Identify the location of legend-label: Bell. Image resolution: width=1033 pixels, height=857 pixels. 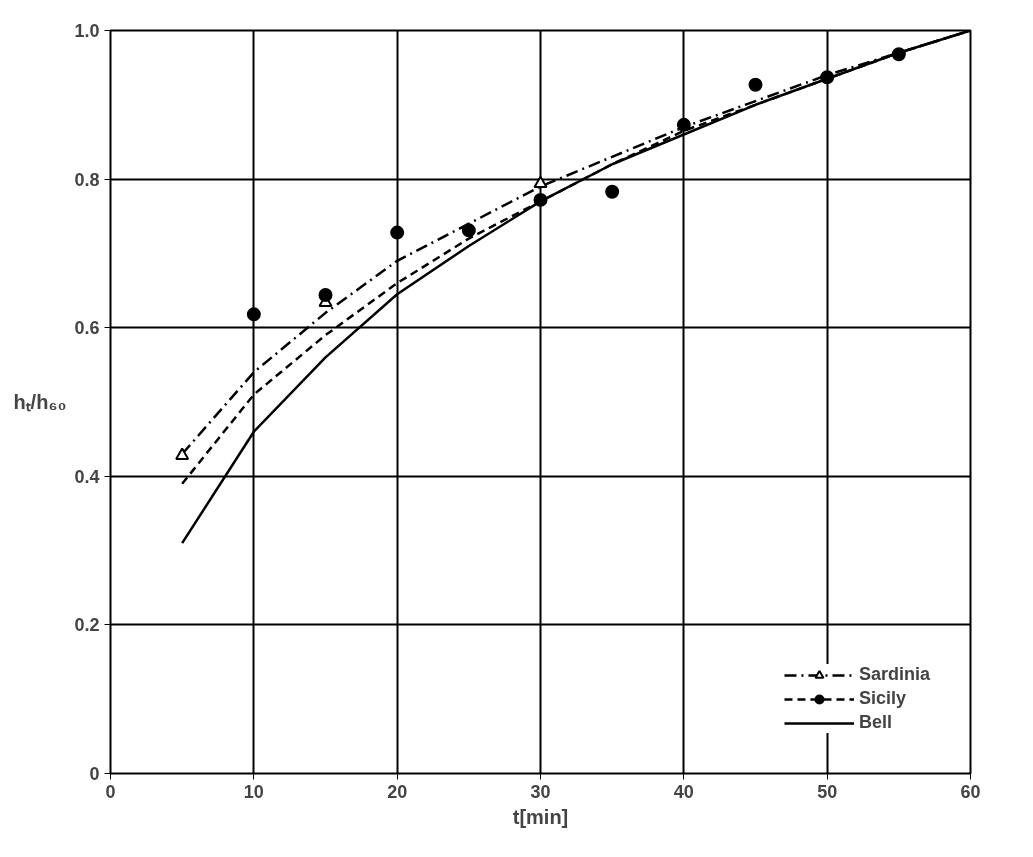
(875, 722).